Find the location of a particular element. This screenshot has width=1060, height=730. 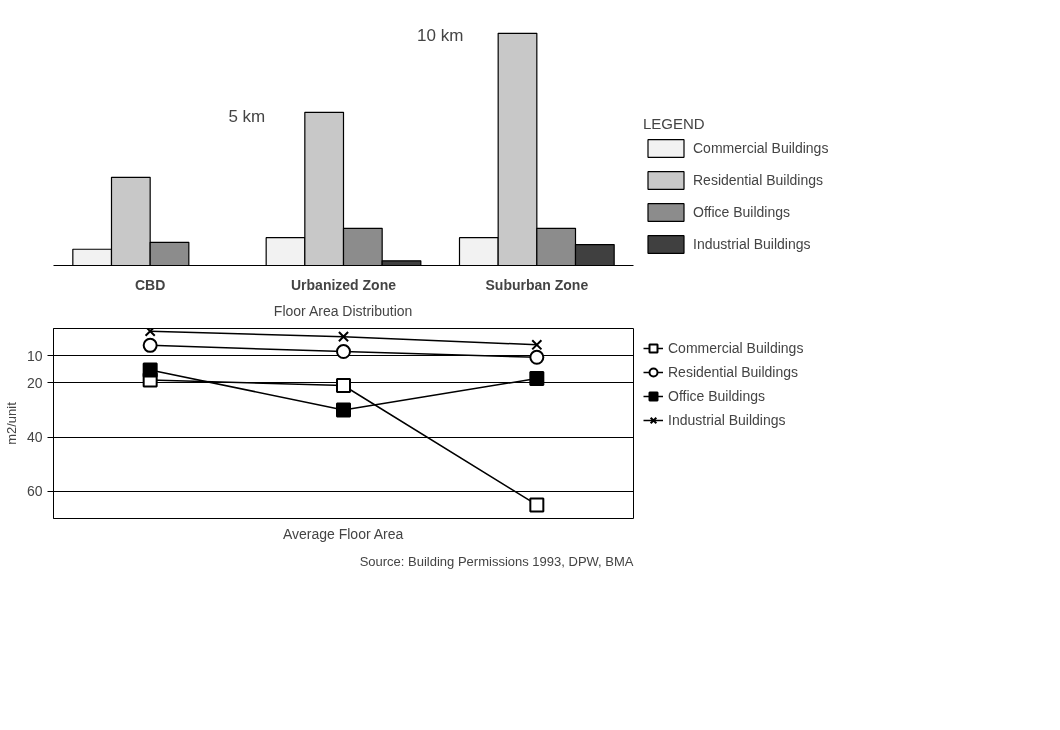

text: Floor Area Distribution is located at coordinates (343, 310).